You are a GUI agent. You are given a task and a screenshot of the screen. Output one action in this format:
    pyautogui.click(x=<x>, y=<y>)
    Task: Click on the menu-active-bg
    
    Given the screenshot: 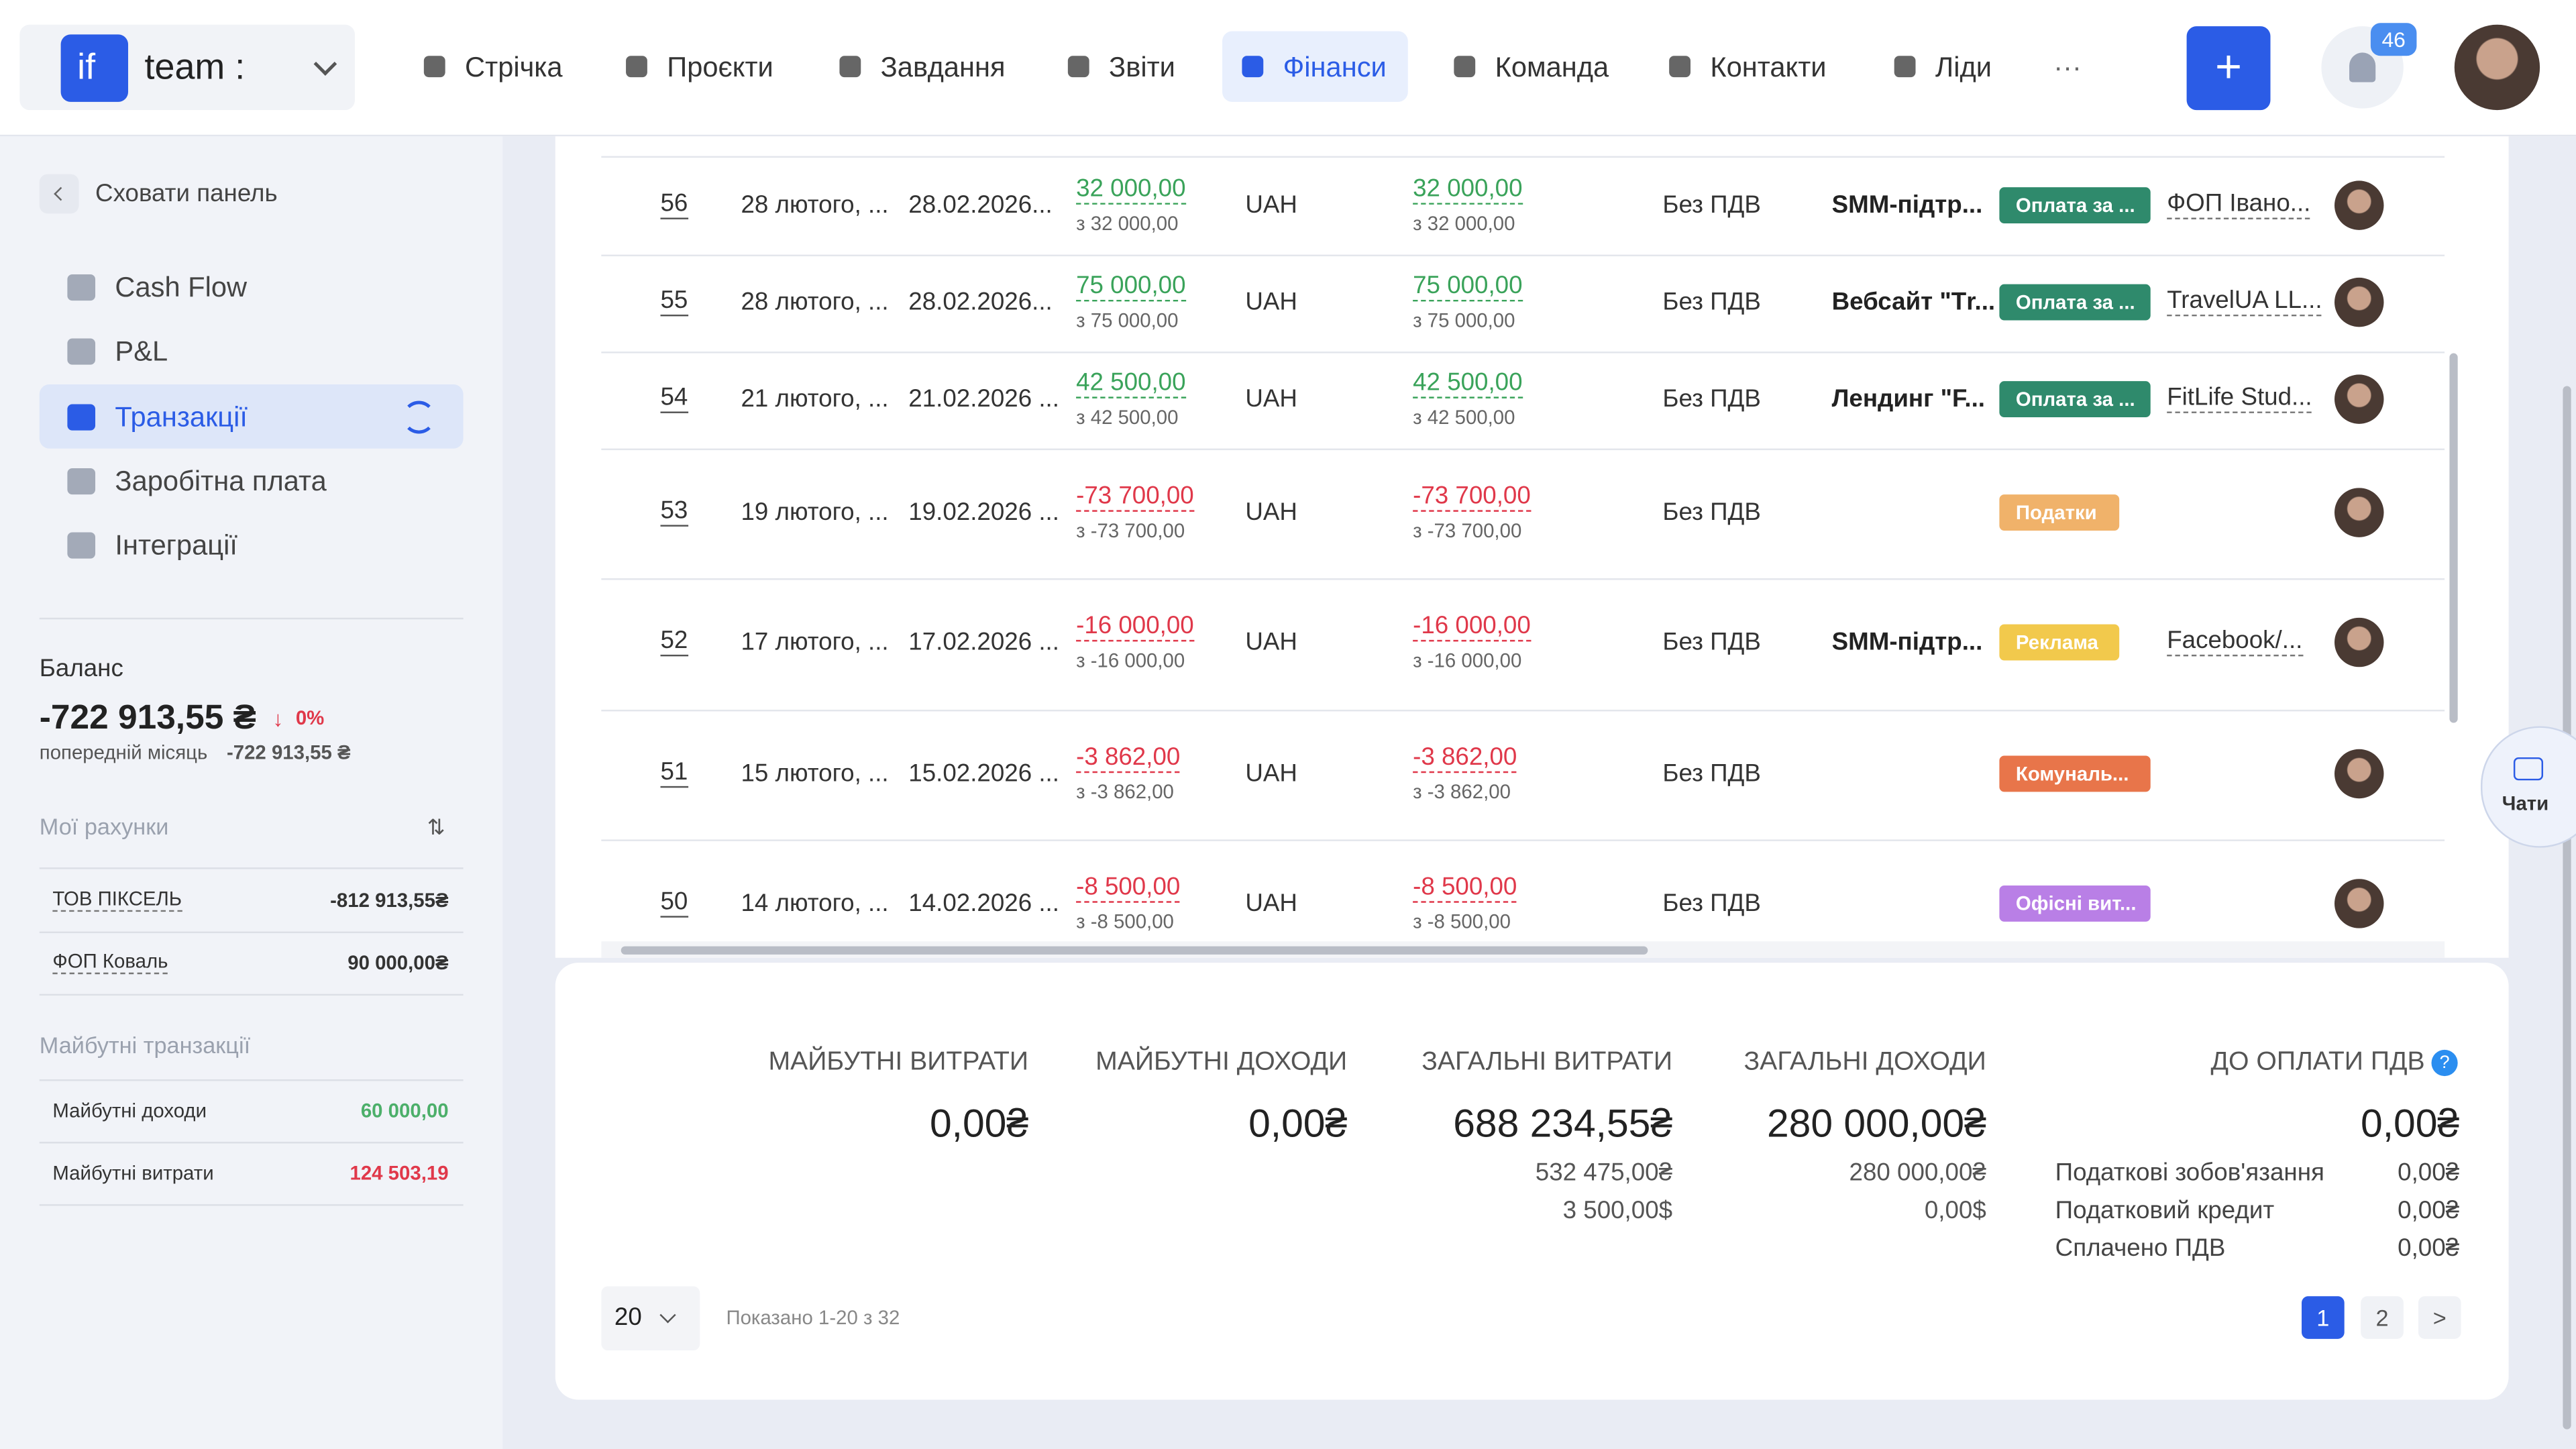 What is the action you would take?
    pyautogui.click(x=251, y=416)
    